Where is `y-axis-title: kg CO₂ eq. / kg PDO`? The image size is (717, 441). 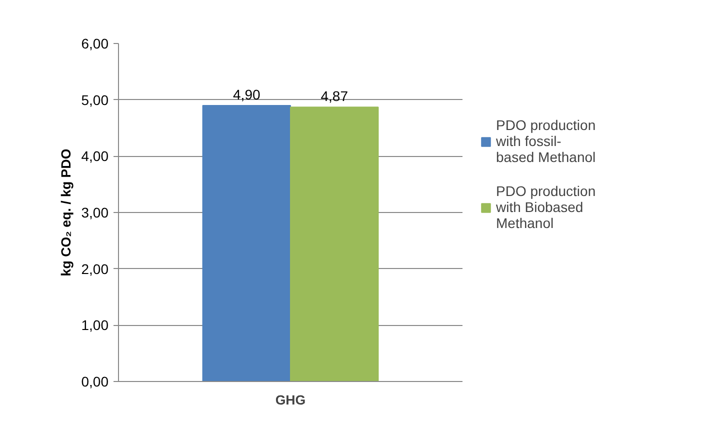
y-axis-title: kg CO₂ eq. / kg PDO is located at coordinates (66, 212).